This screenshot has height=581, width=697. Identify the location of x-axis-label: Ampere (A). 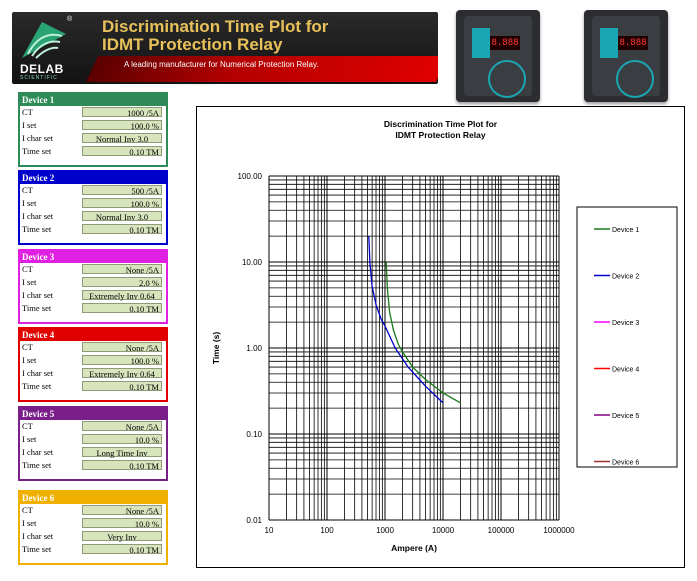
(414, 548).